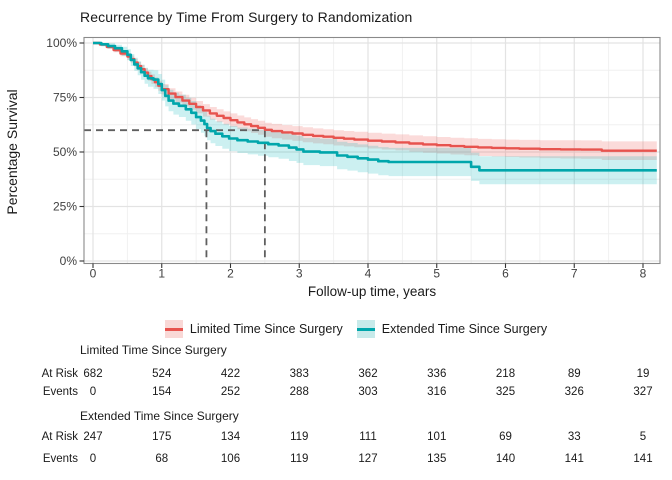 The height and width of the screenshot is (480, 672). Describe the element at coordinates (65, 98) in the screenshot. I see `y-tick-label: 75%` at that location.